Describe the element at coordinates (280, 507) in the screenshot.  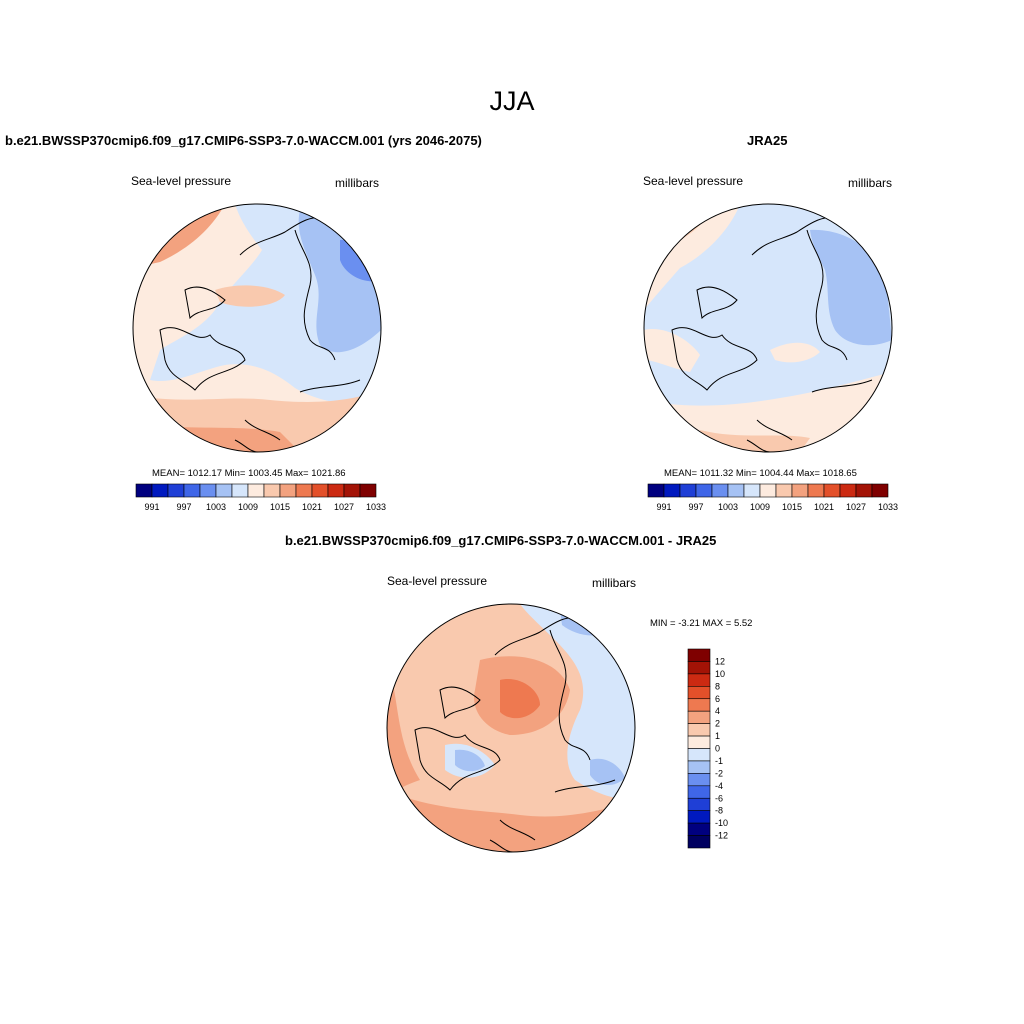
I see `model-colorbar-label: 1015` at that location.